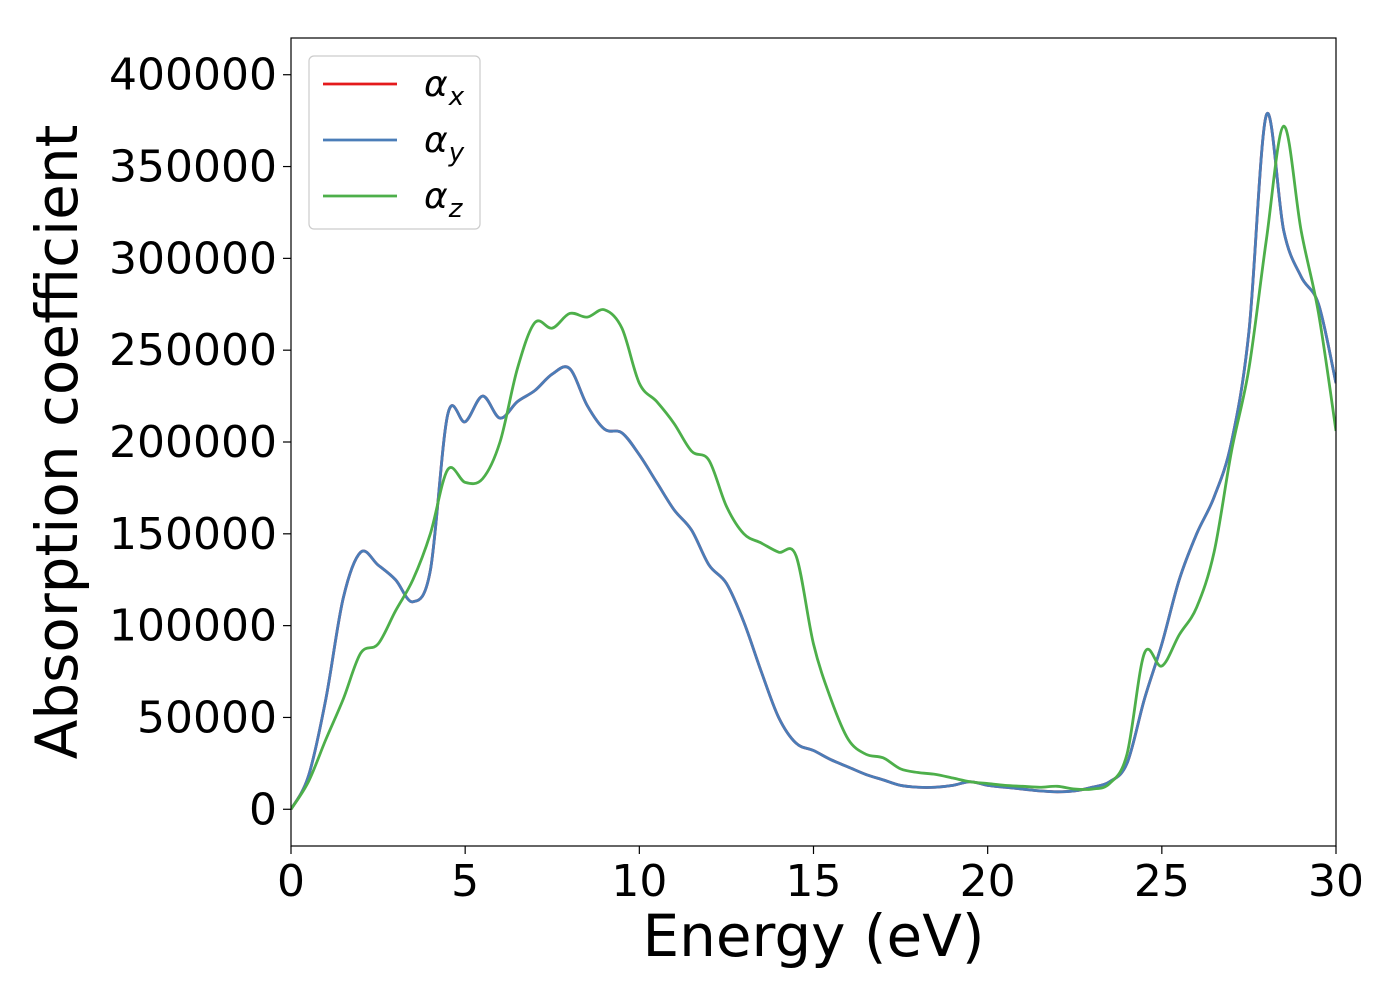  I want to click on y-tick-label: 300000, so click(193, 258).